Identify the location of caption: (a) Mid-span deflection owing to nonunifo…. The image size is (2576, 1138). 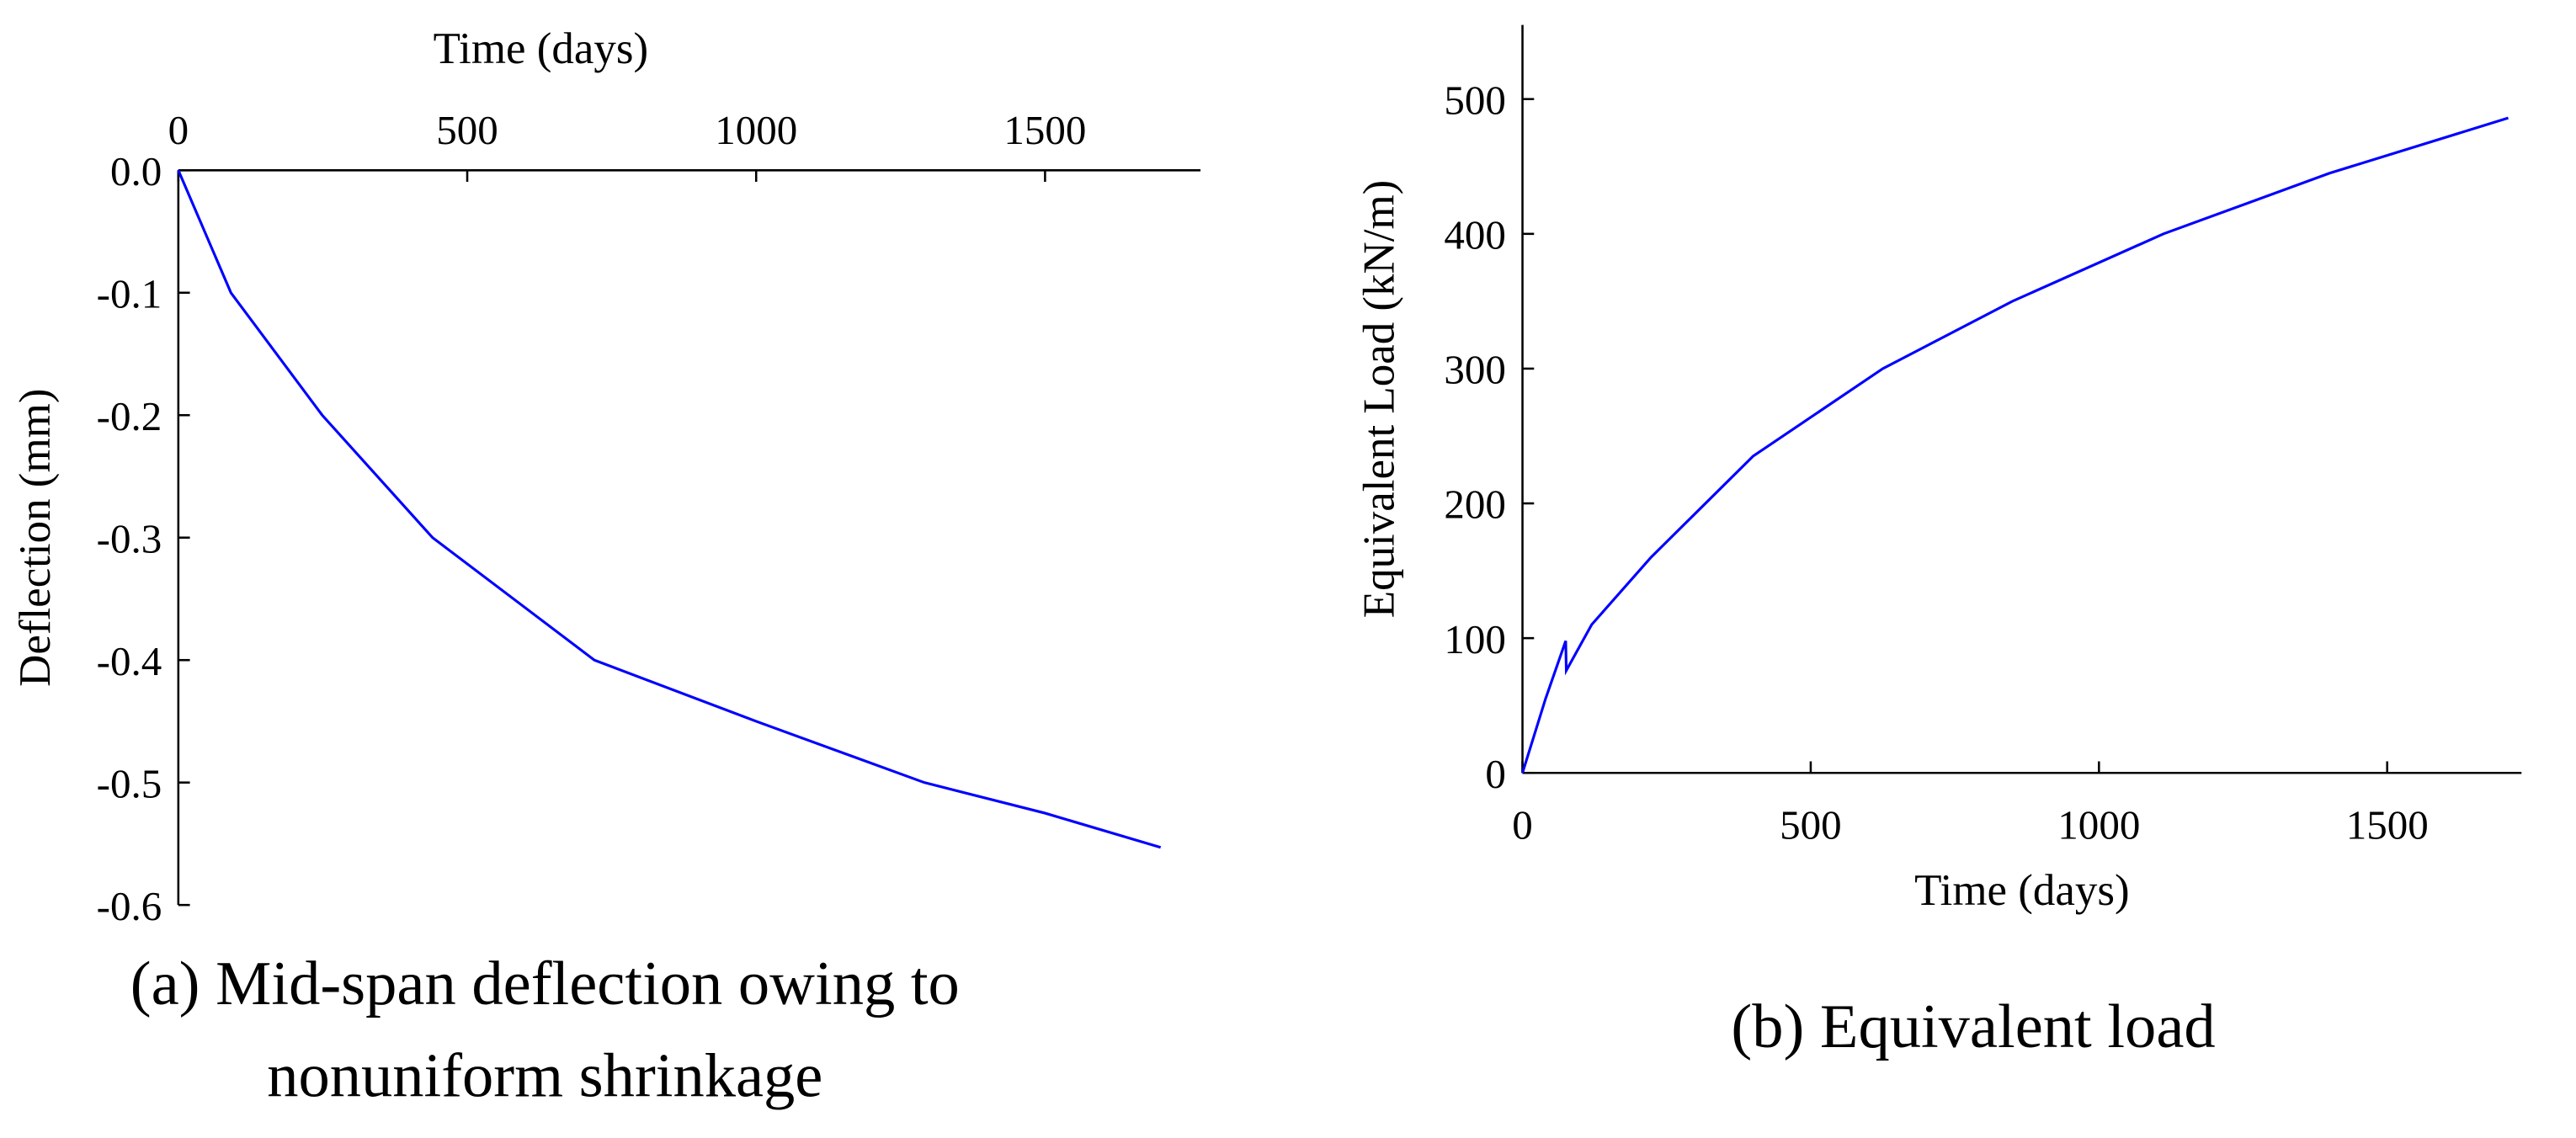
(545, 1030).